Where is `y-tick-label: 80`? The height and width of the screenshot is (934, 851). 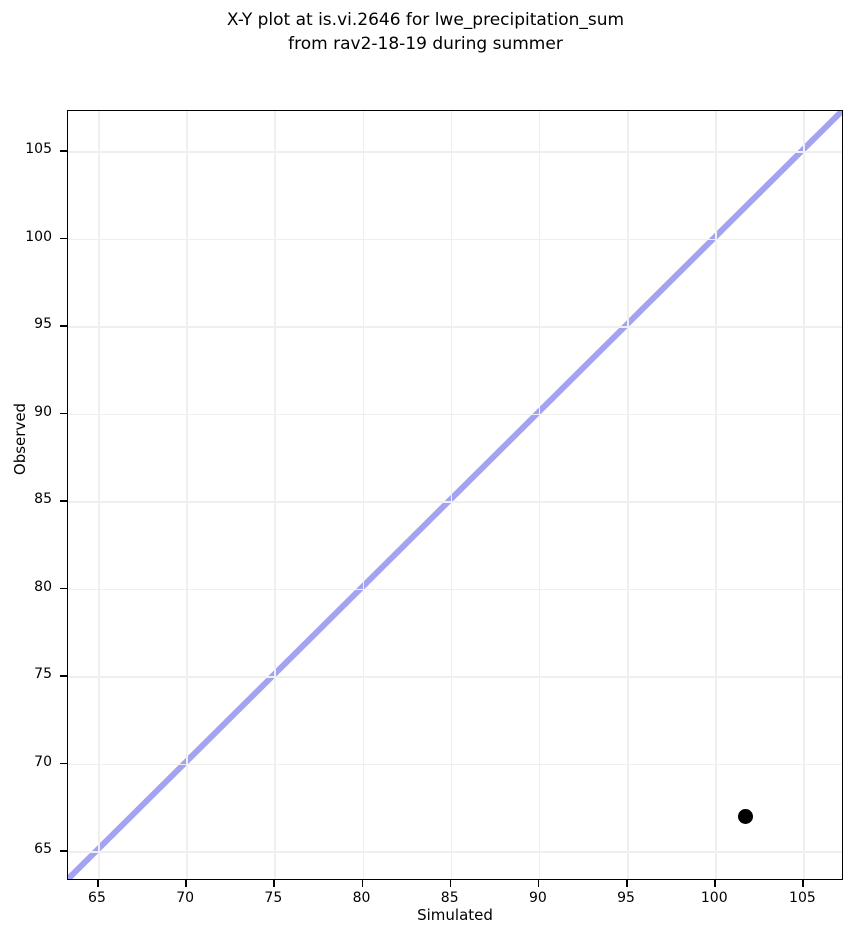 y-tick-label: 80 is located at coordinates (43, 586).